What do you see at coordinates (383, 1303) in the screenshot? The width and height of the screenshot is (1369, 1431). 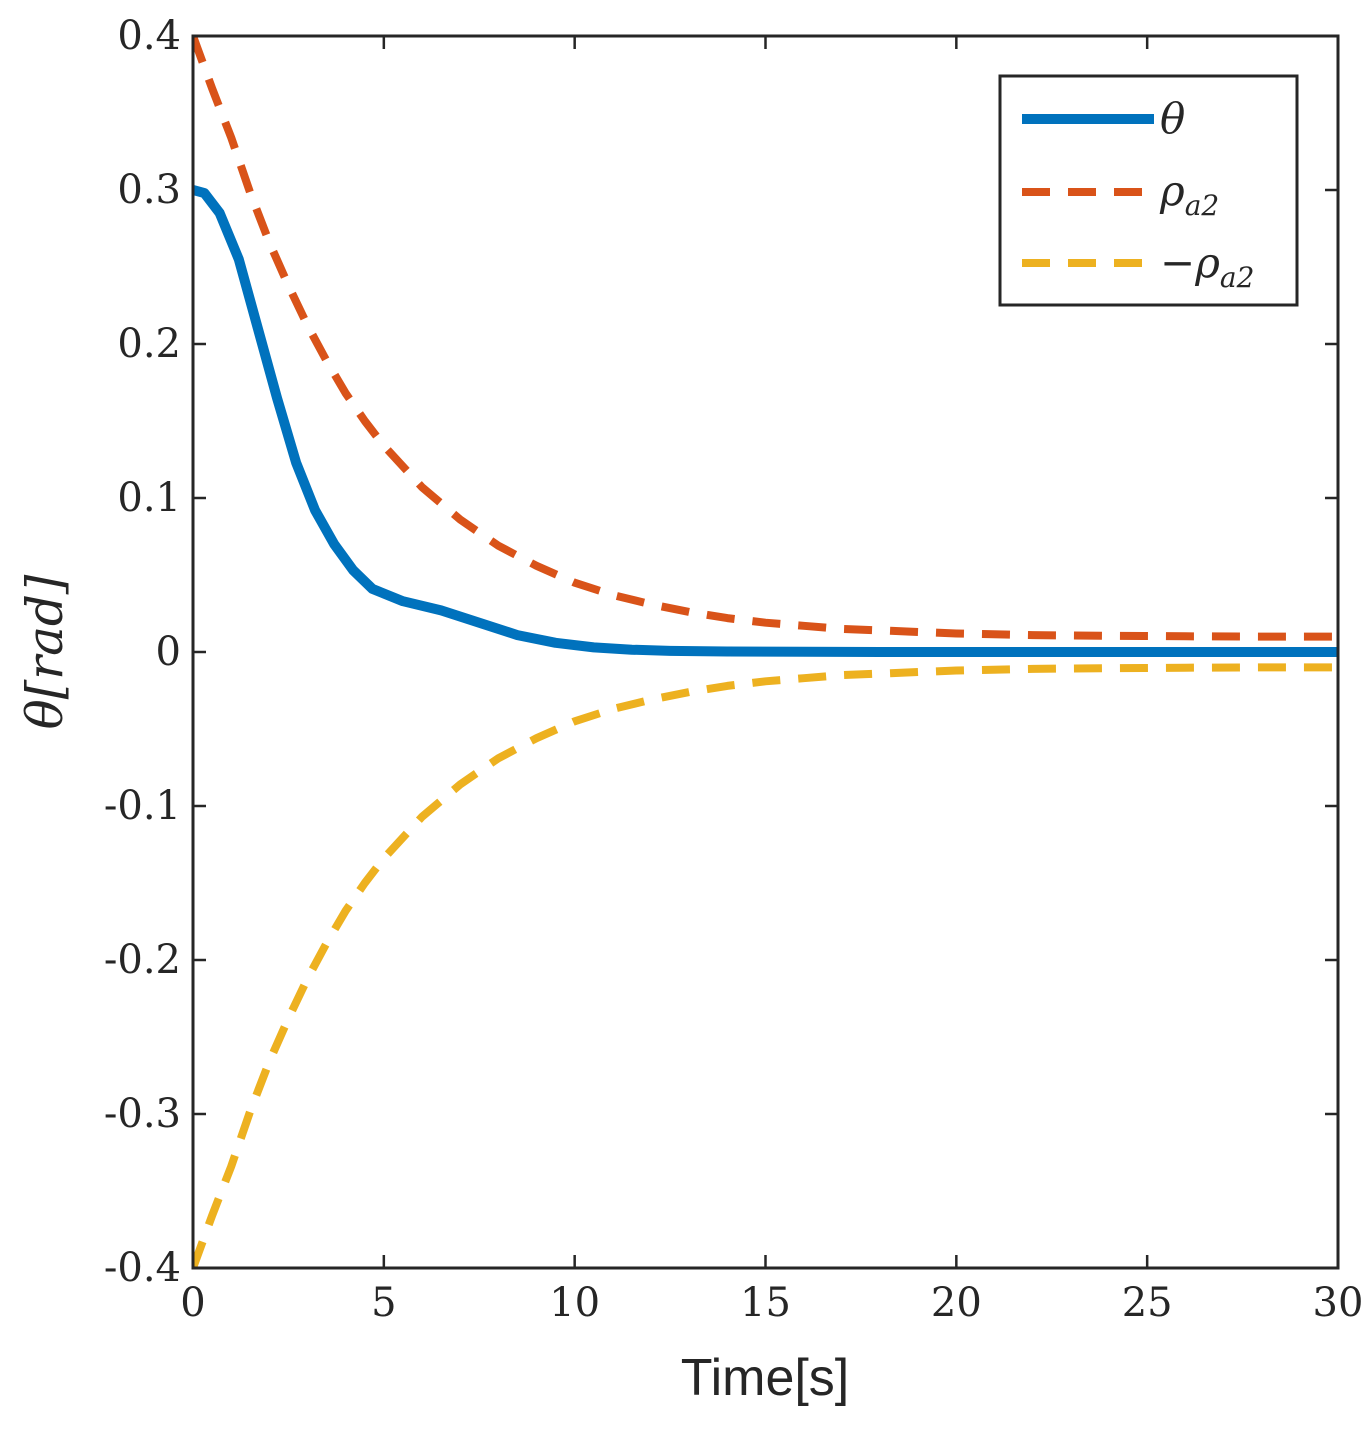 I see `x-tick-label: 5` at bounding box center [383, 1303].